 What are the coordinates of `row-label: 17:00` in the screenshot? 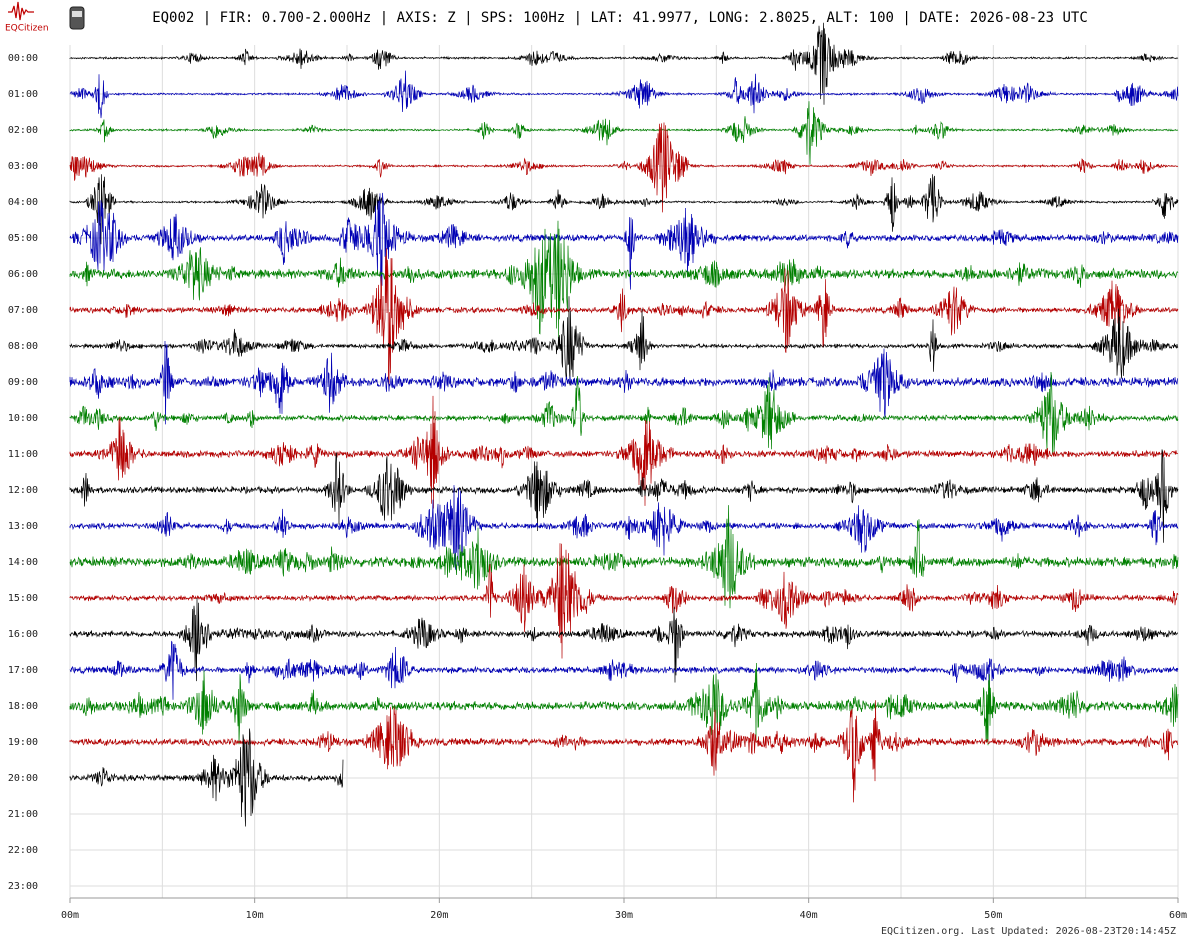 It's located at (23, 670).